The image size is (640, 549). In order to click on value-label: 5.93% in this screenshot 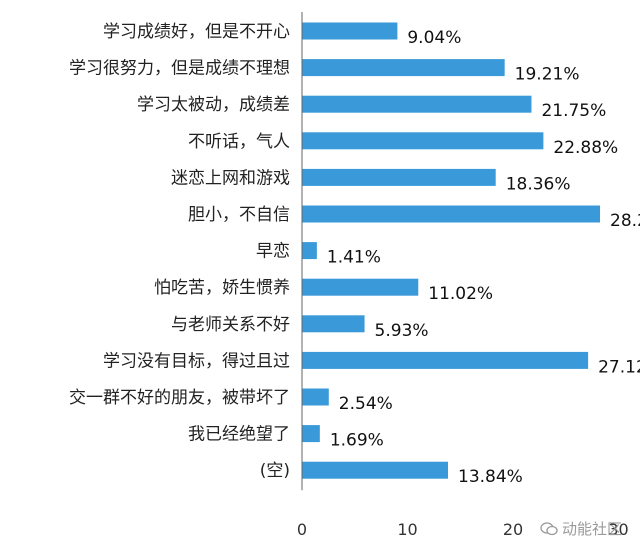, I will do `click(402, 331)`.